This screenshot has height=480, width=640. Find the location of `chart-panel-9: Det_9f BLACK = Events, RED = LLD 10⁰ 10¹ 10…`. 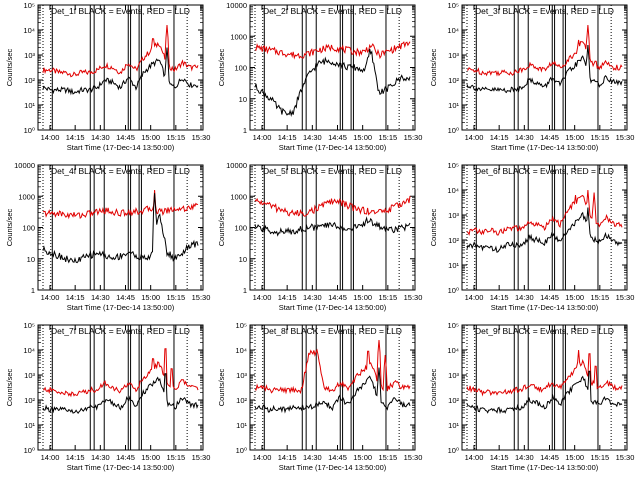

chart-panel-9: Det_9f BLACK = Events, RED = LLD 10⁰ 10¹ 10… is located at coordinates (531, 396).